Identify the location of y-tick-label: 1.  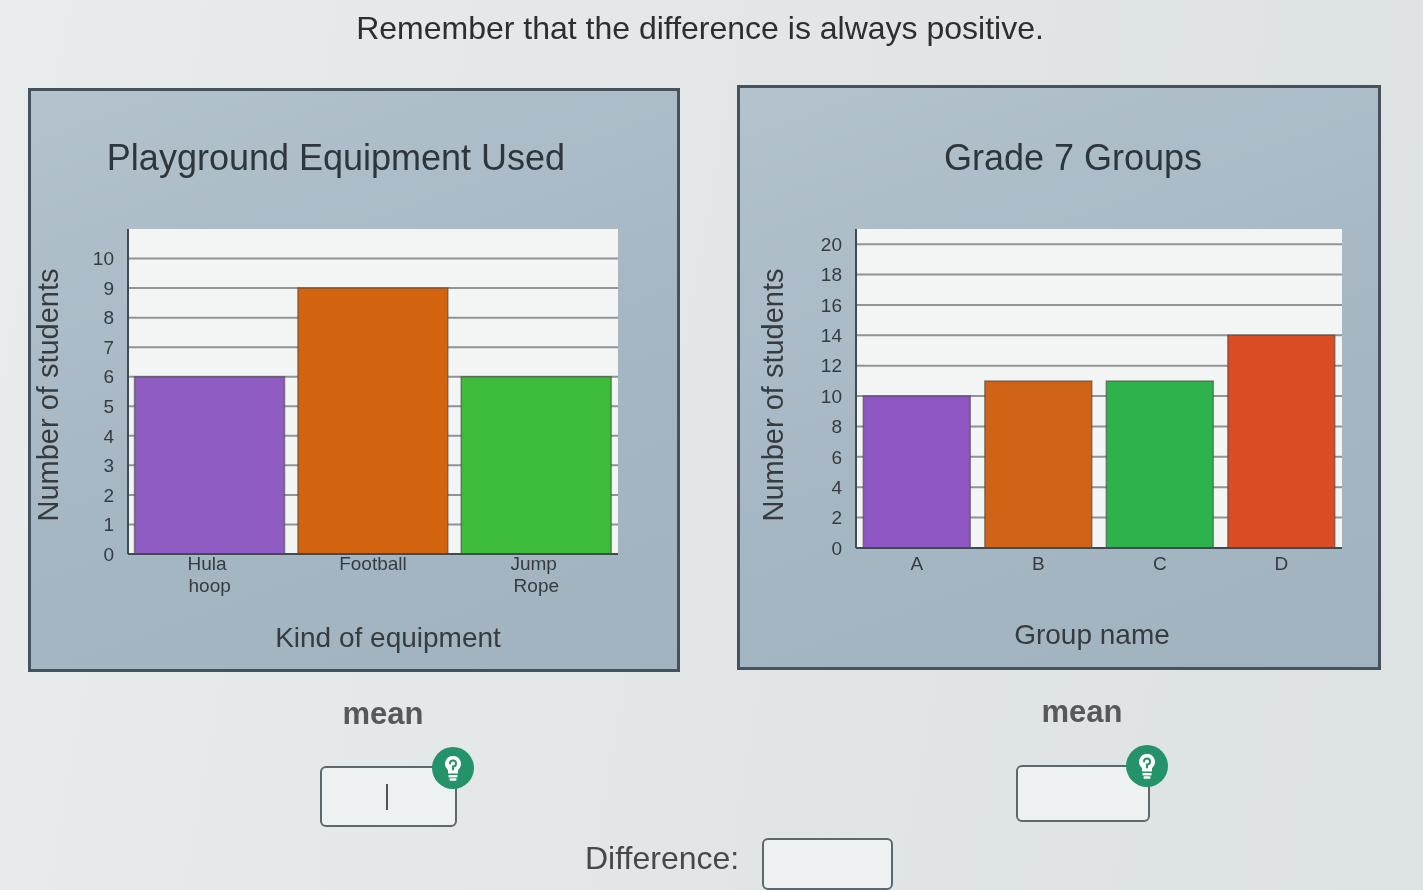
(108, 525).